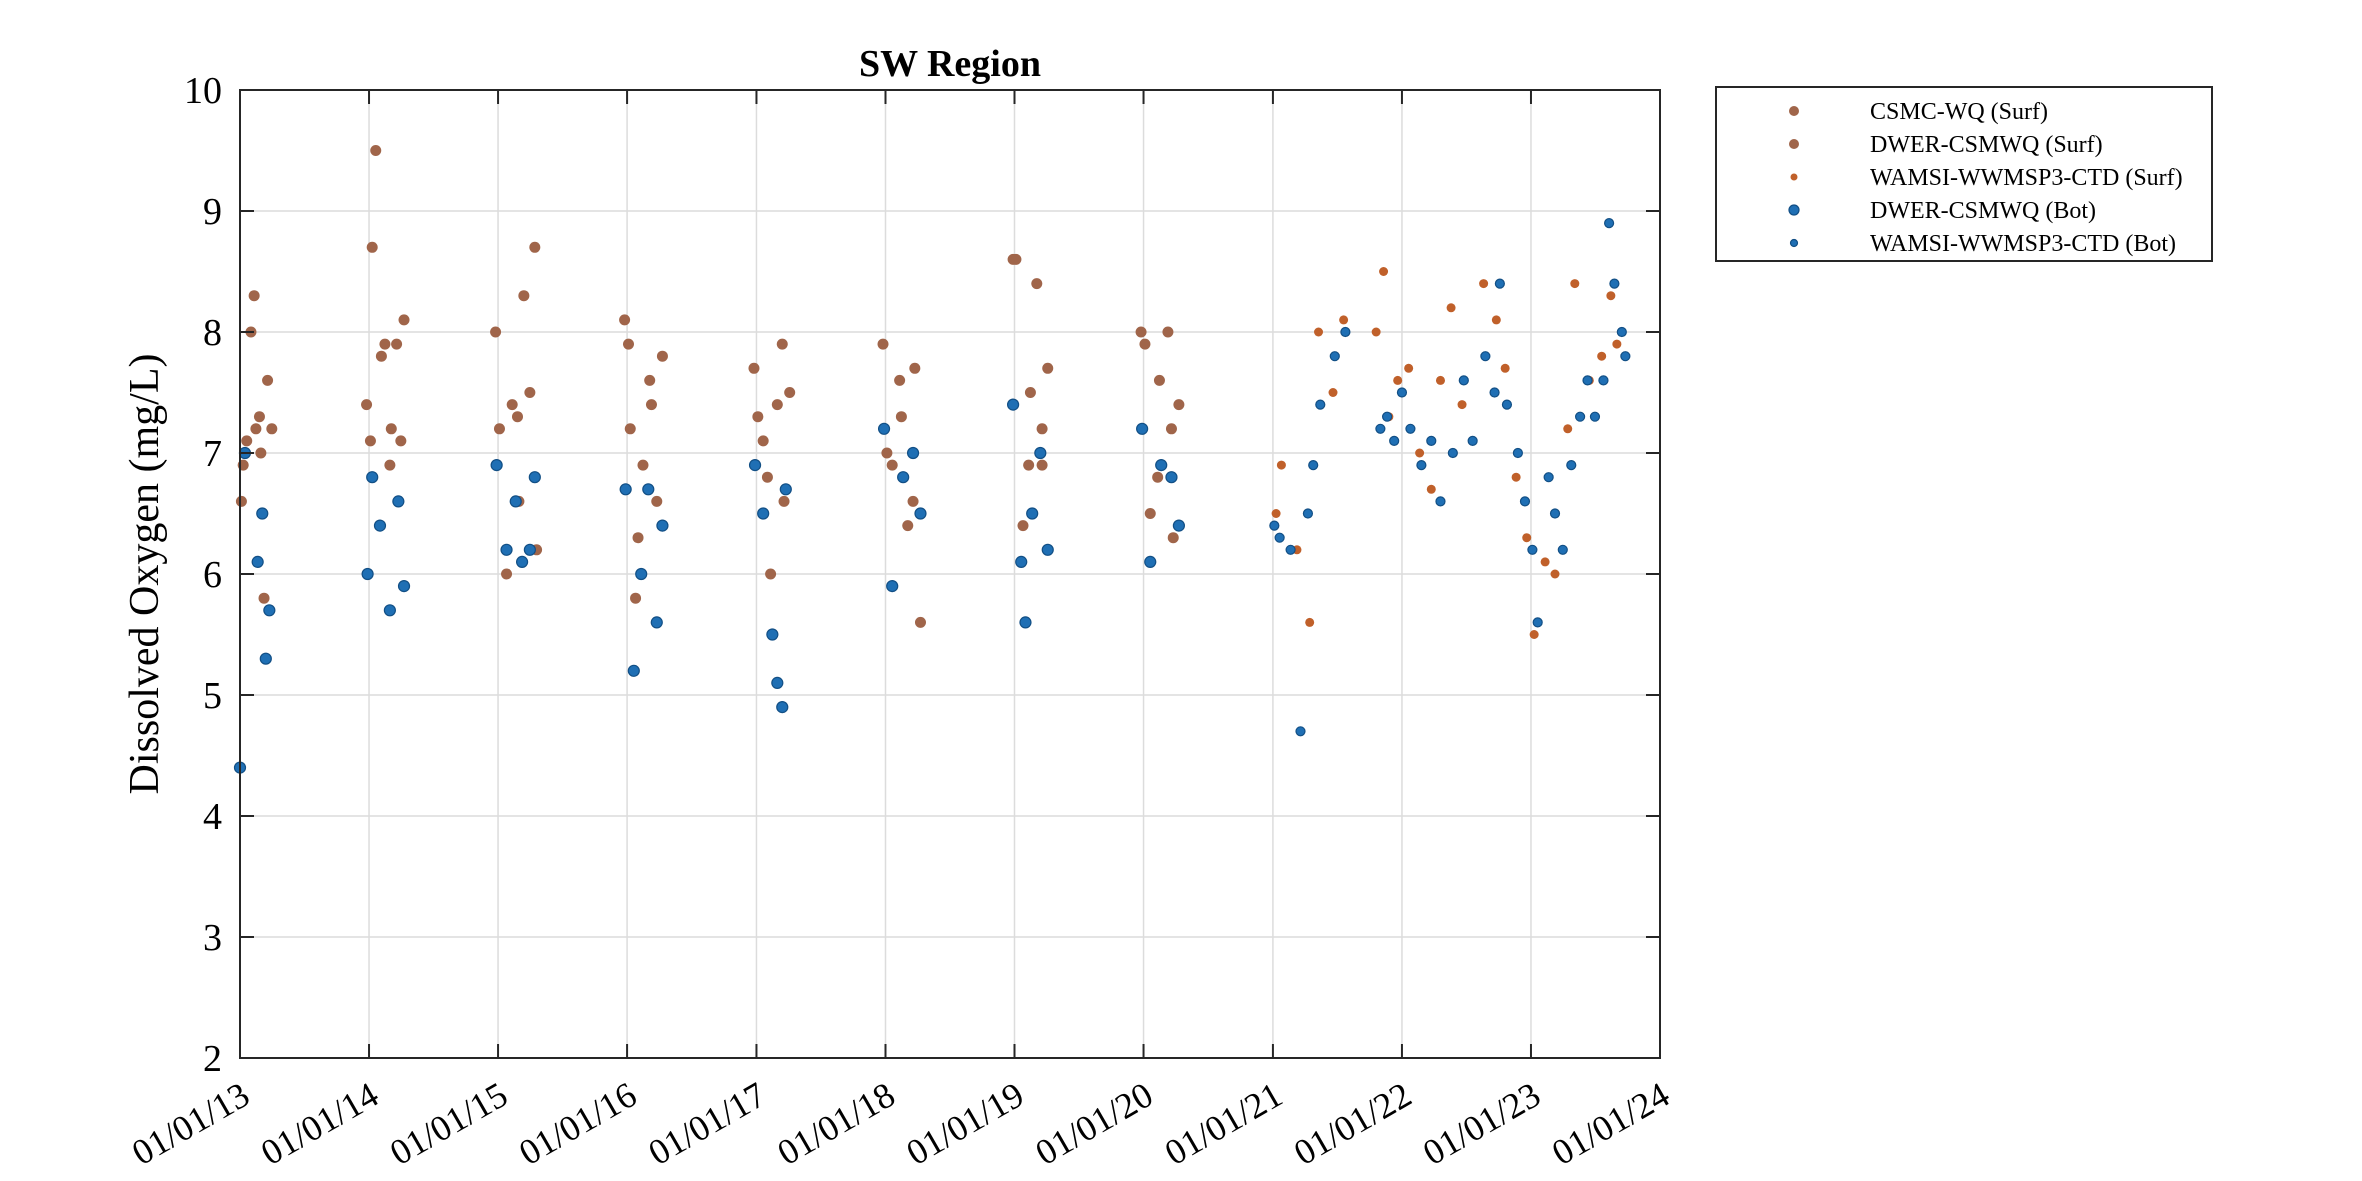  I want to click on legend-box, so click(1964, 174).